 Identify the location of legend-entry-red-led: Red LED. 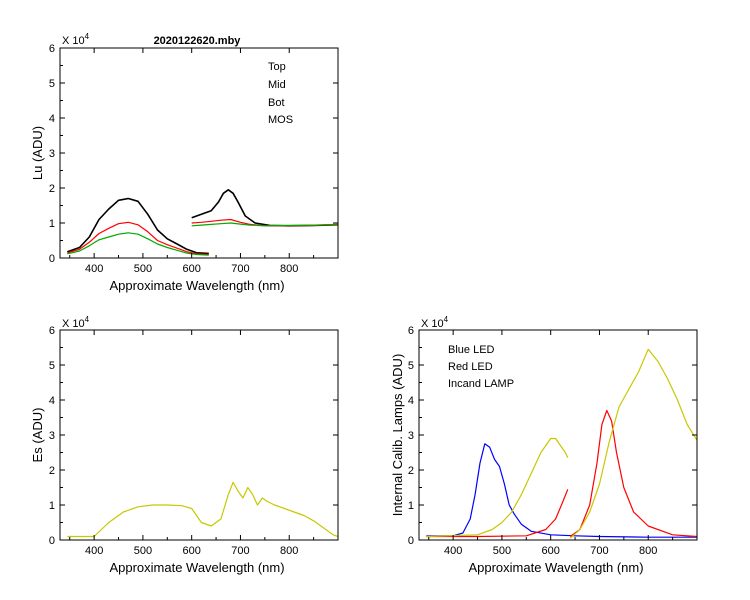
(470, 367).